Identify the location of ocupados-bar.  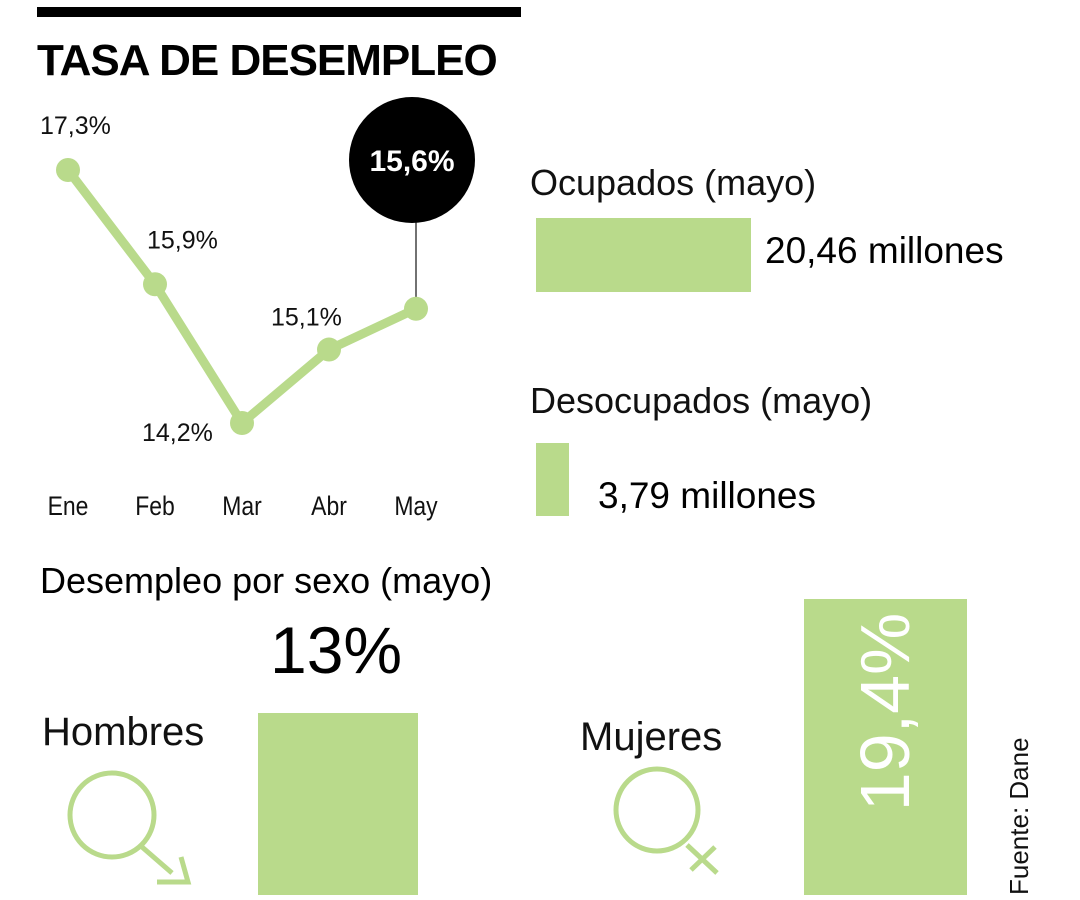
(643, 255).